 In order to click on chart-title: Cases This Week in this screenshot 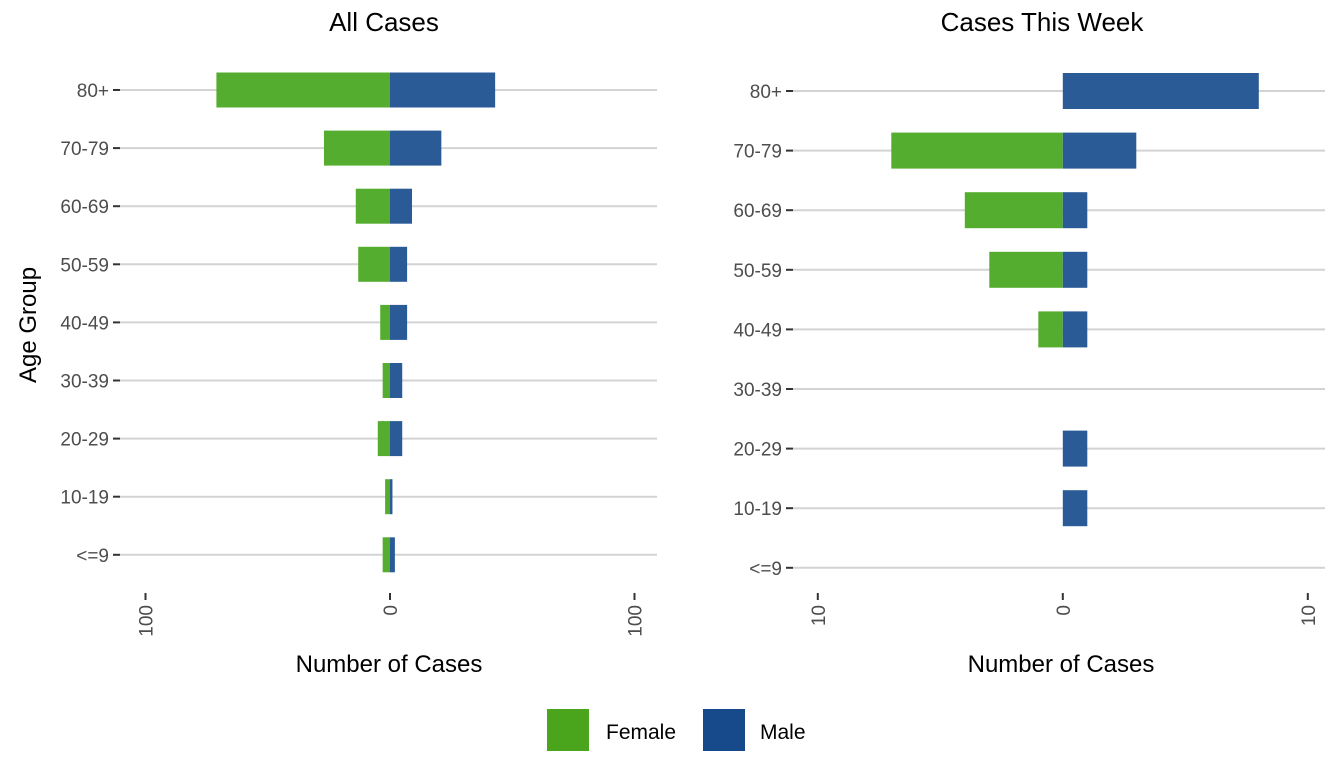, I will do `click(1043, 22)`.